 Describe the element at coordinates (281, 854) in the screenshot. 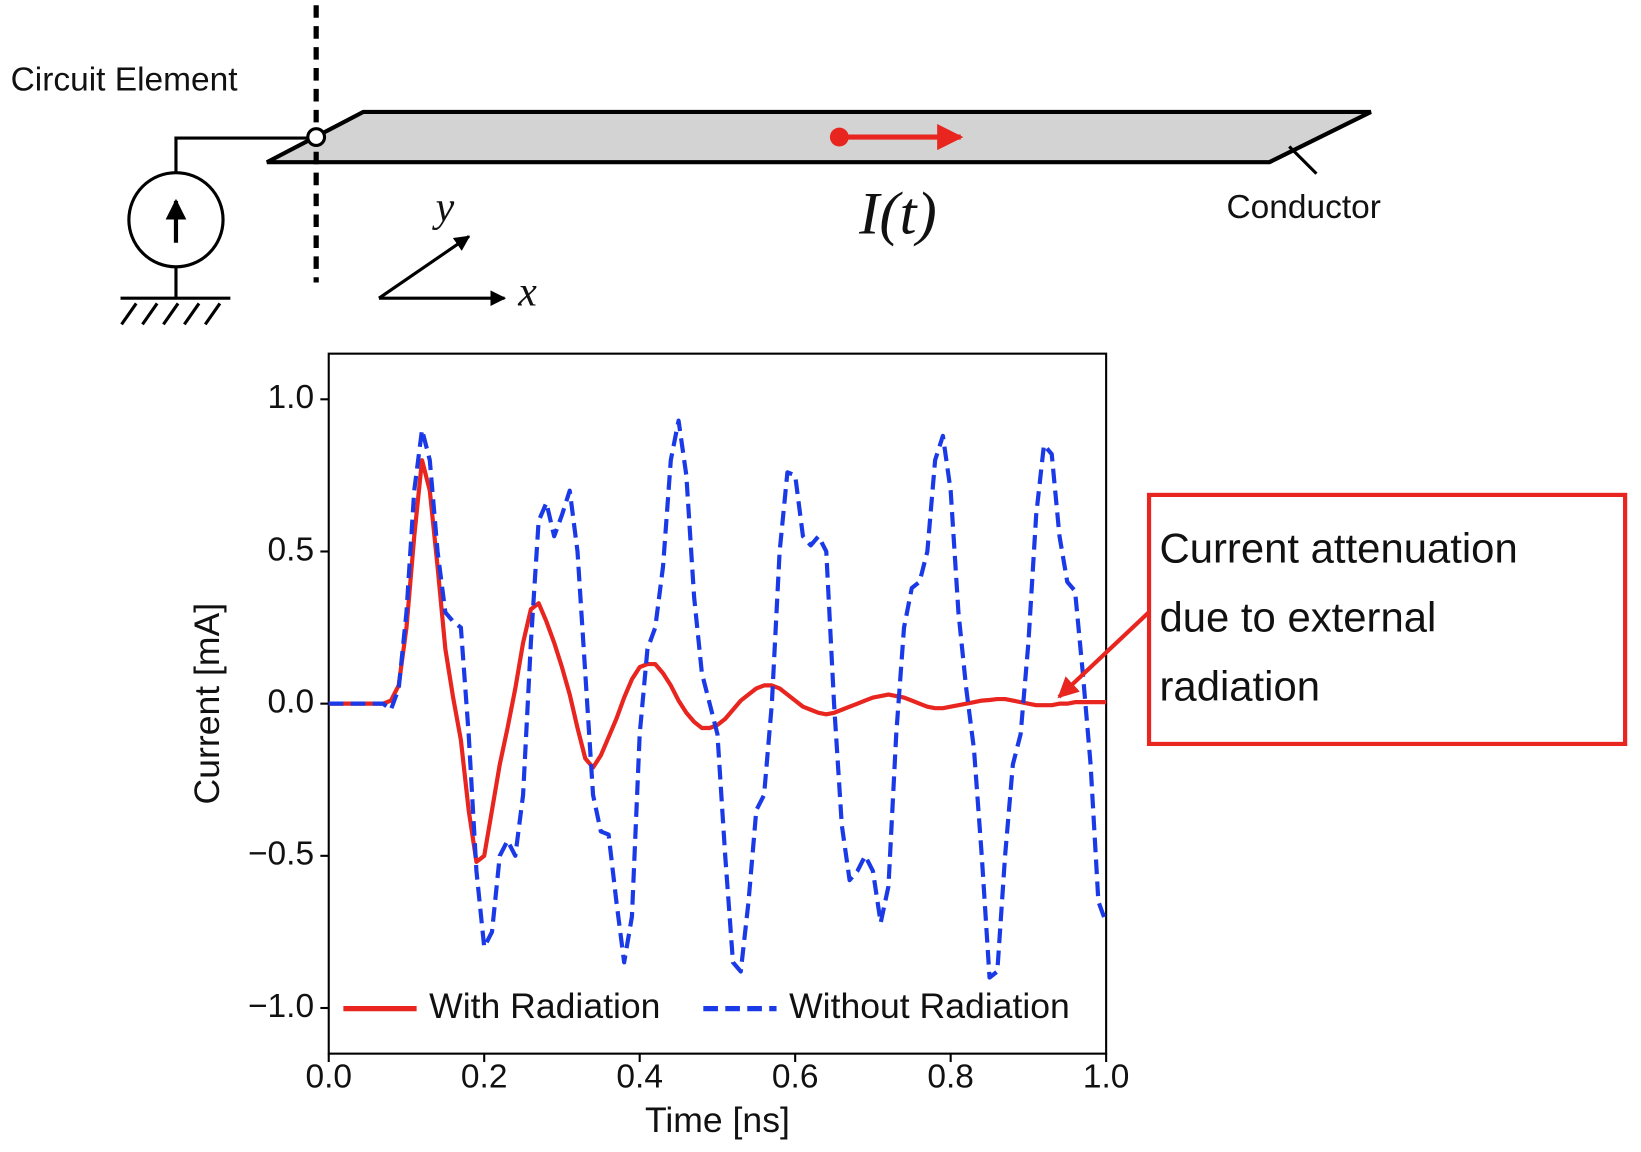

I see `y-tick-label: −0.5` at that location.